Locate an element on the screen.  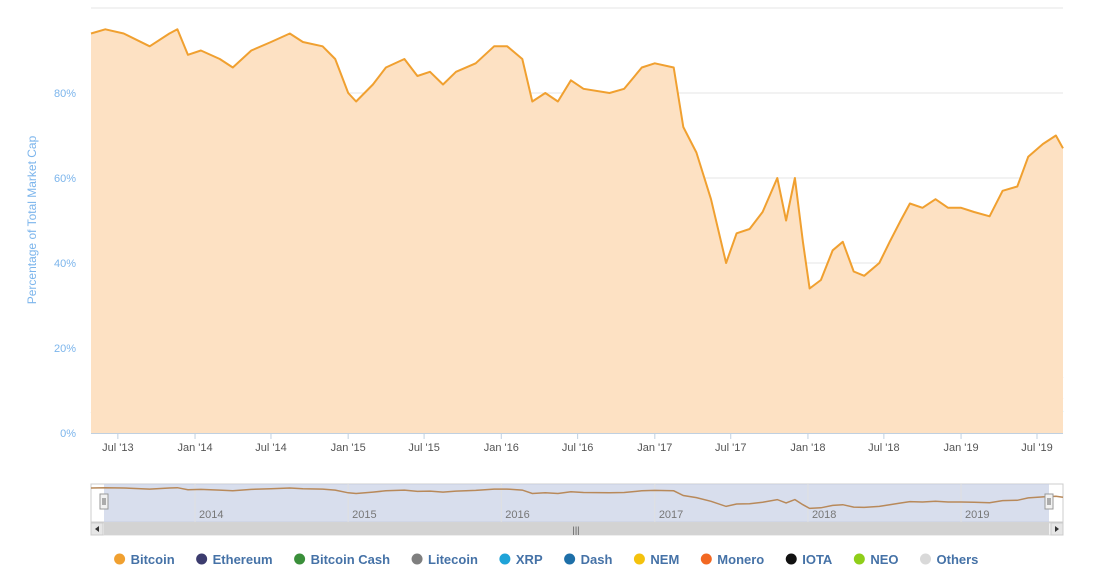
x-tick-label: Jan '19 is located at coordinates (960, 448).